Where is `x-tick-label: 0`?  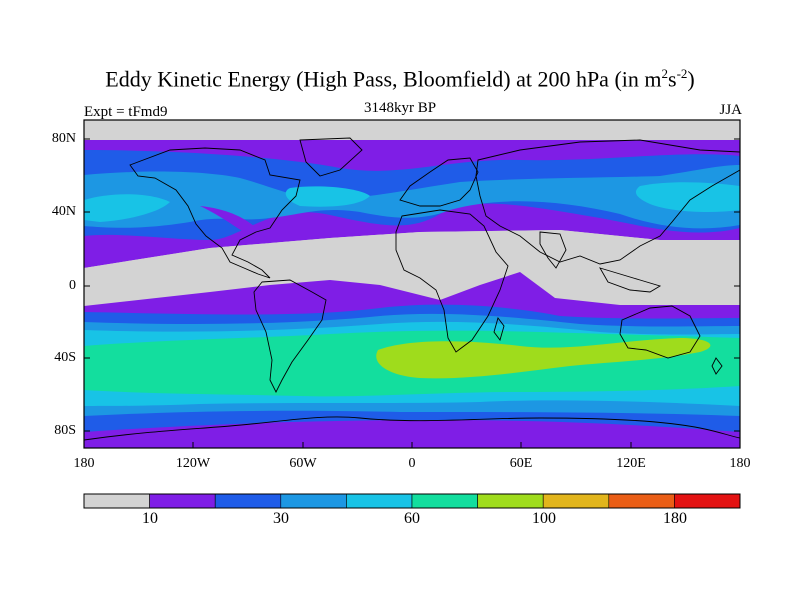 x-tick-label: 0 is located at coordinates (412, 463).